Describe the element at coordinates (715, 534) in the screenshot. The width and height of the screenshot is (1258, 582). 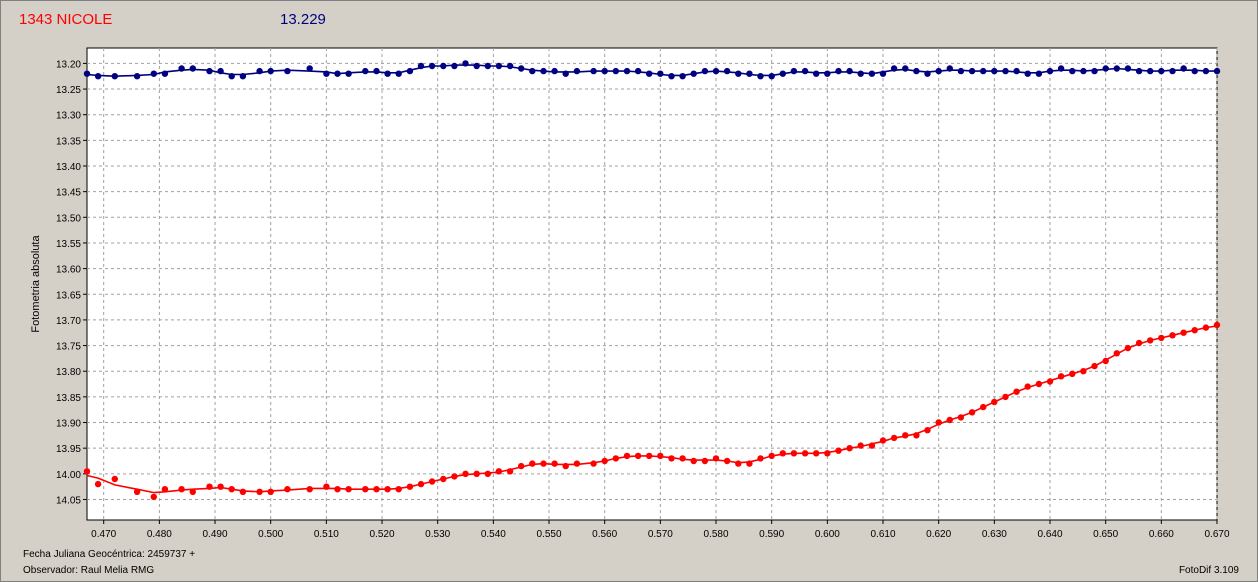
I see `x-tick-label: 0.580` at that location.